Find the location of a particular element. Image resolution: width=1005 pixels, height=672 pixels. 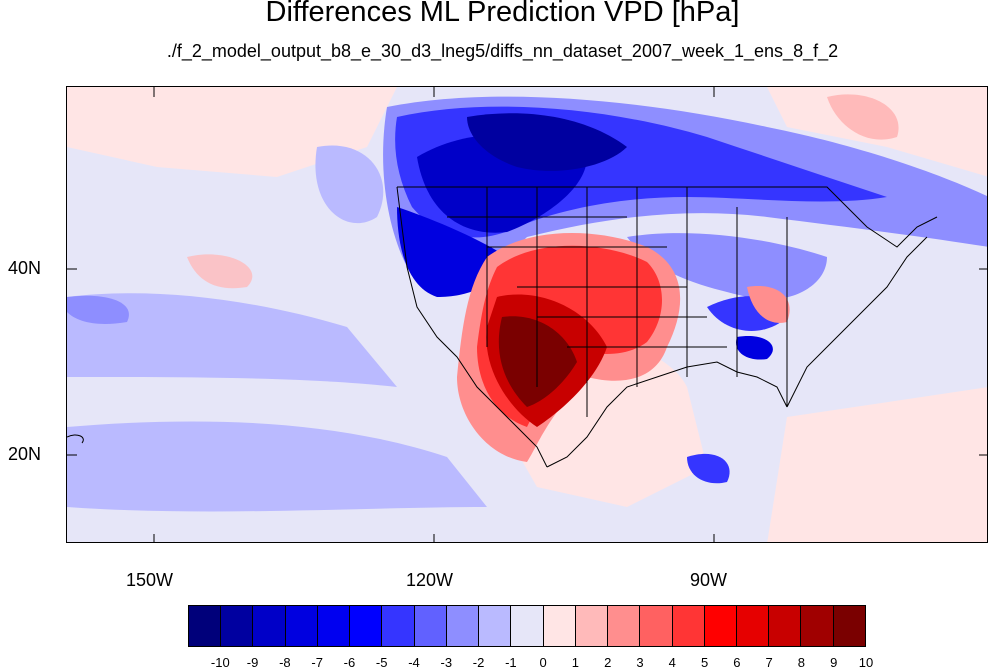

colorbar is located at coordinates (527, 626).